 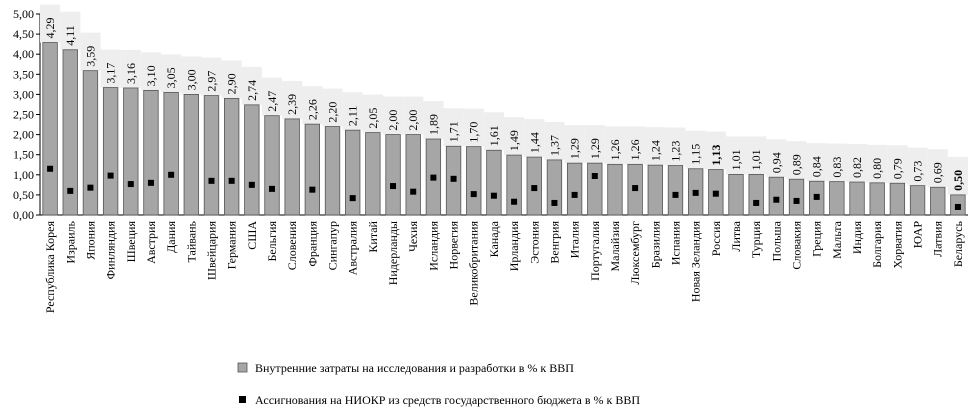 I want to click on data-label: 0,80, so click(x=877, y=168).